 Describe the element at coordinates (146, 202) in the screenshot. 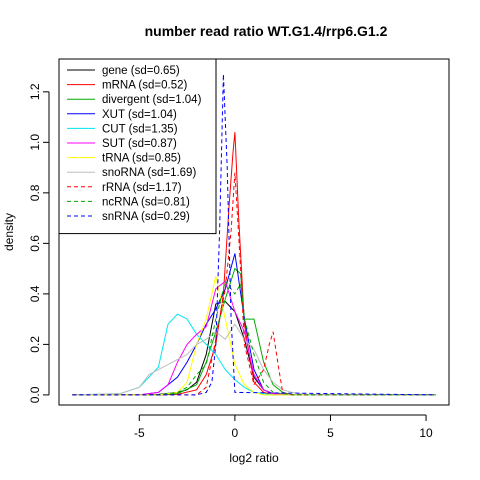

I see `legend-entry: ncRNA (sd=0.81)` at that location.